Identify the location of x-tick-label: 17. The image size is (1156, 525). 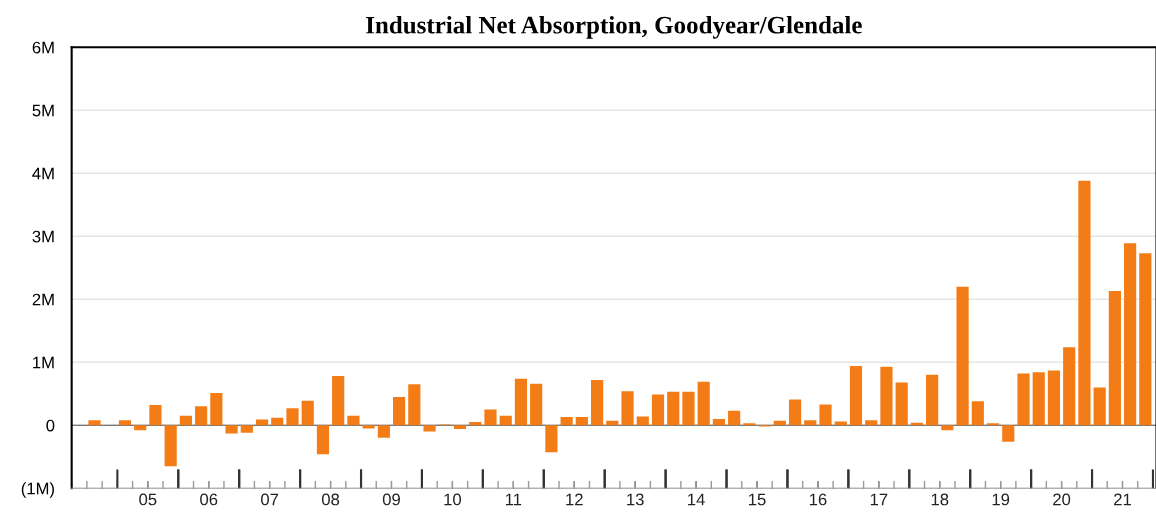
(879, 499).